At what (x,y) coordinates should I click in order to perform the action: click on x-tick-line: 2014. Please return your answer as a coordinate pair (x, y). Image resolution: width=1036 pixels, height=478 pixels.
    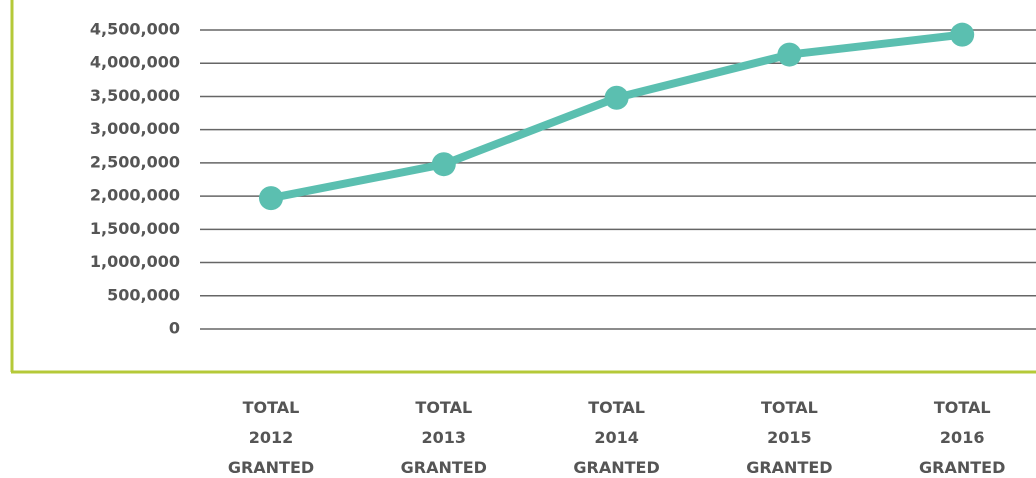
    Looking at the image, I should click on (616, 437).